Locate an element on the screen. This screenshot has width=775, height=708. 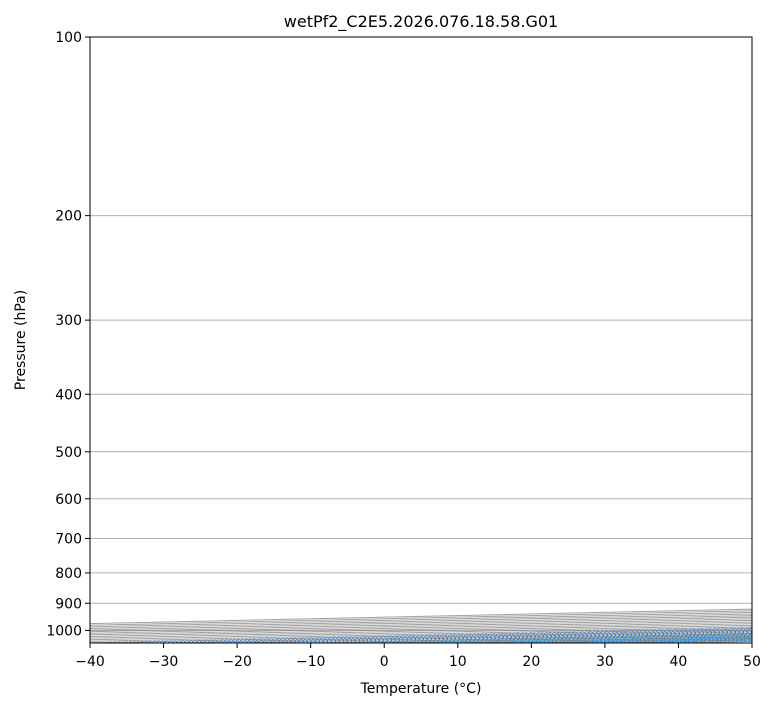
x-axis-label: Temperature (°C) is located at coordinates (421, 689).